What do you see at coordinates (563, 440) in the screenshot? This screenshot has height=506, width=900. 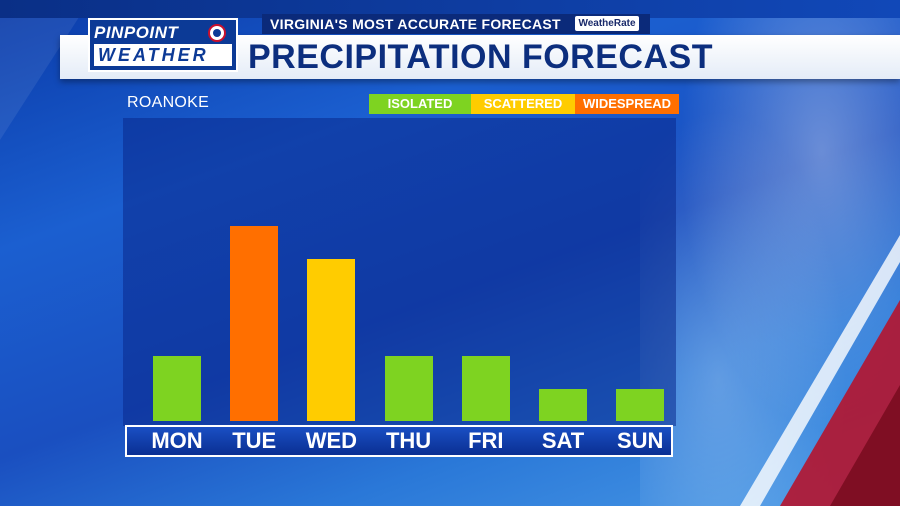 I see `tick-label-sat: SAT` at bounding box center [563, 440].